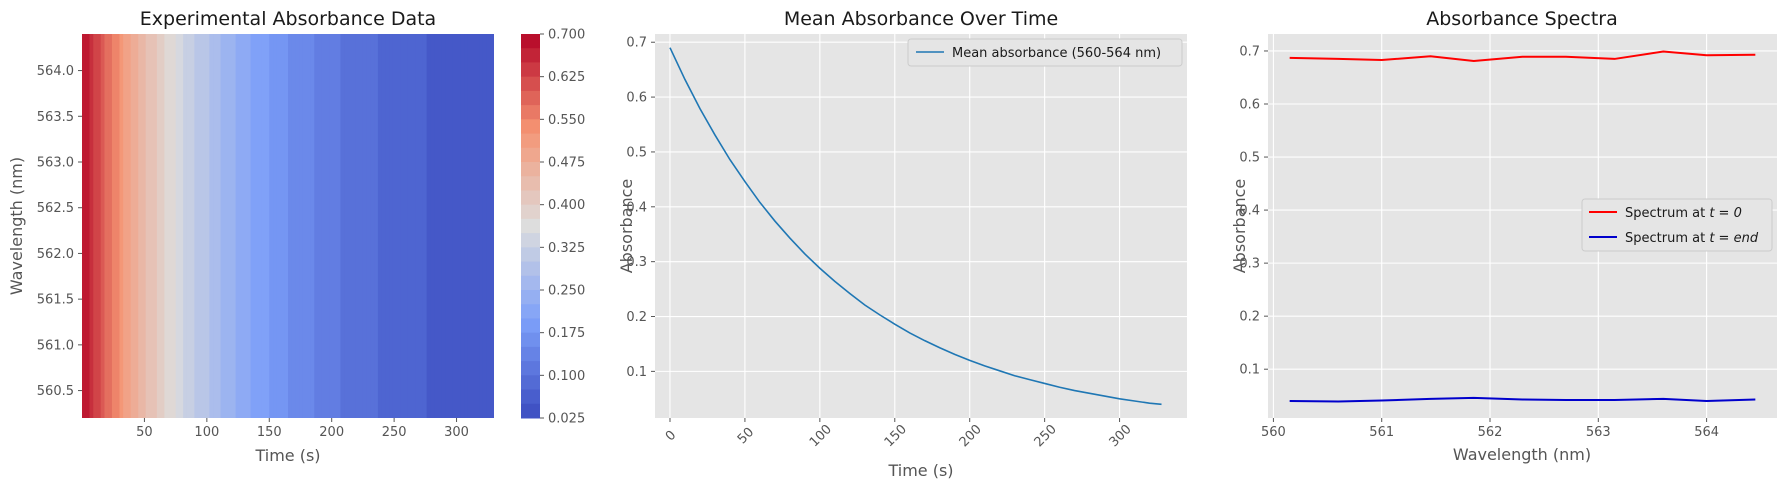  What do you see at coordinates (55, 117) in the screenshot?
I see `heatmap-y-tick-label: 563.5` at bounding box center [55, 117].